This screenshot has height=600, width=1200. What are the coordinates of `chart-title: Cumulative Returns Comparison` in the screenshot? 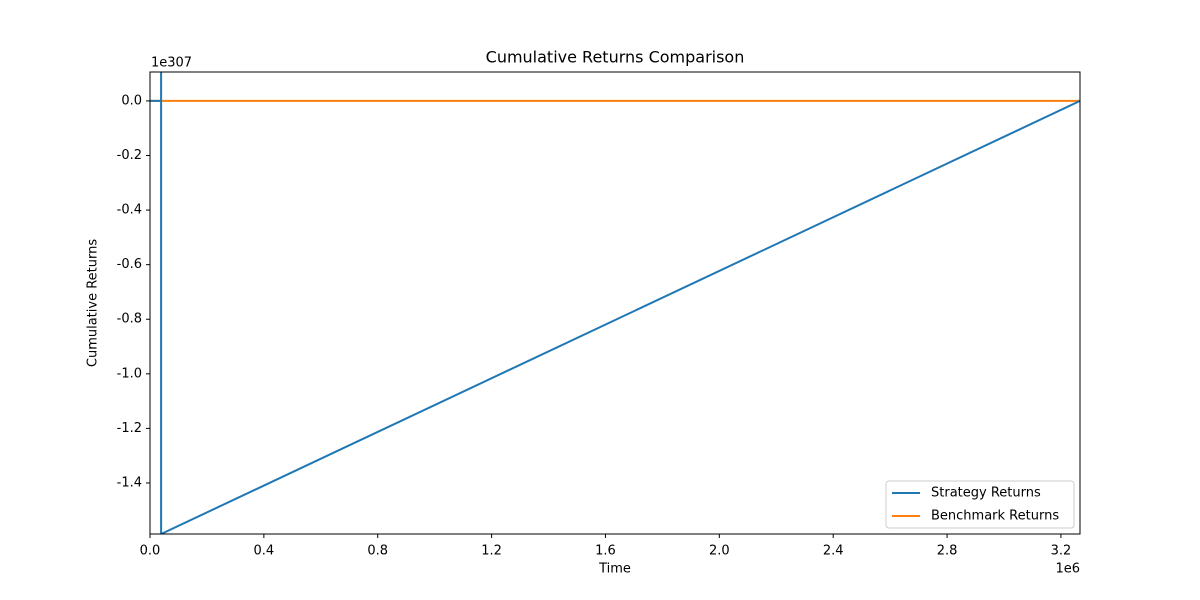 It's located at (615, 57).